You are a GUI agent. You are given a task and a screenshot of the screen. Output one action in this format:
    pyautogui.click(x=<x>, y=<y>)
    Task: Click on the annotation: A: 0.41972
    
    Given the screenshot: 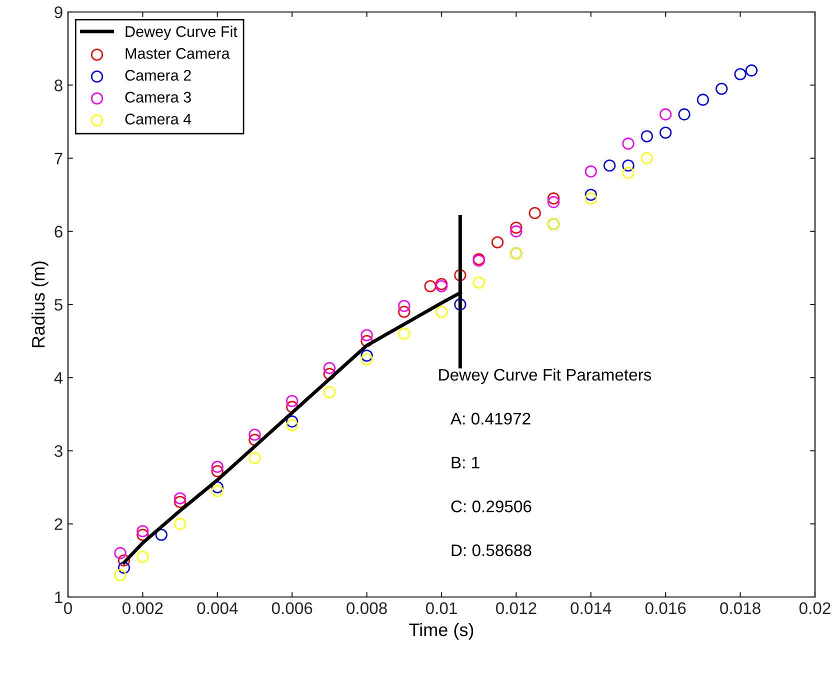 What is the action you would take?
    pyautogui.click(x=490, y=418)
    